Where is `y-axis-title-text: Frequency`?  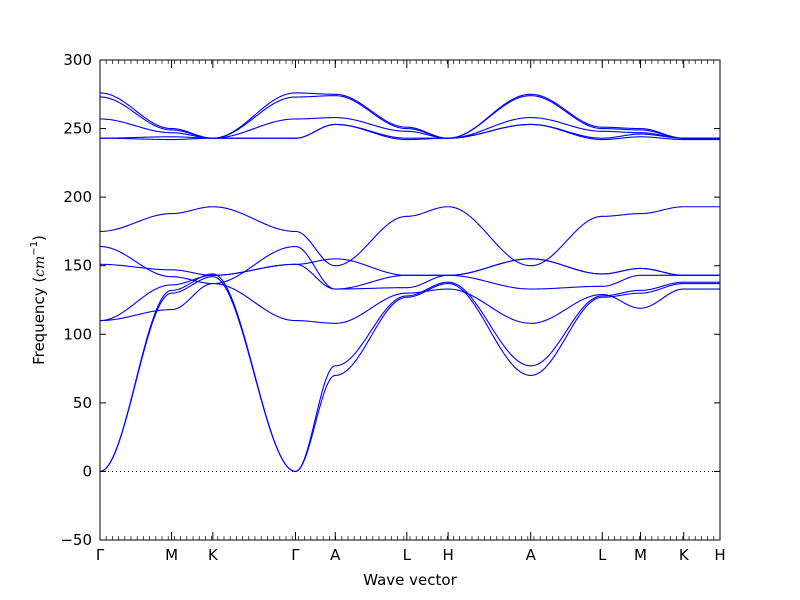 y-axis-title-text: Frequency is located at coordinates (39, 324).